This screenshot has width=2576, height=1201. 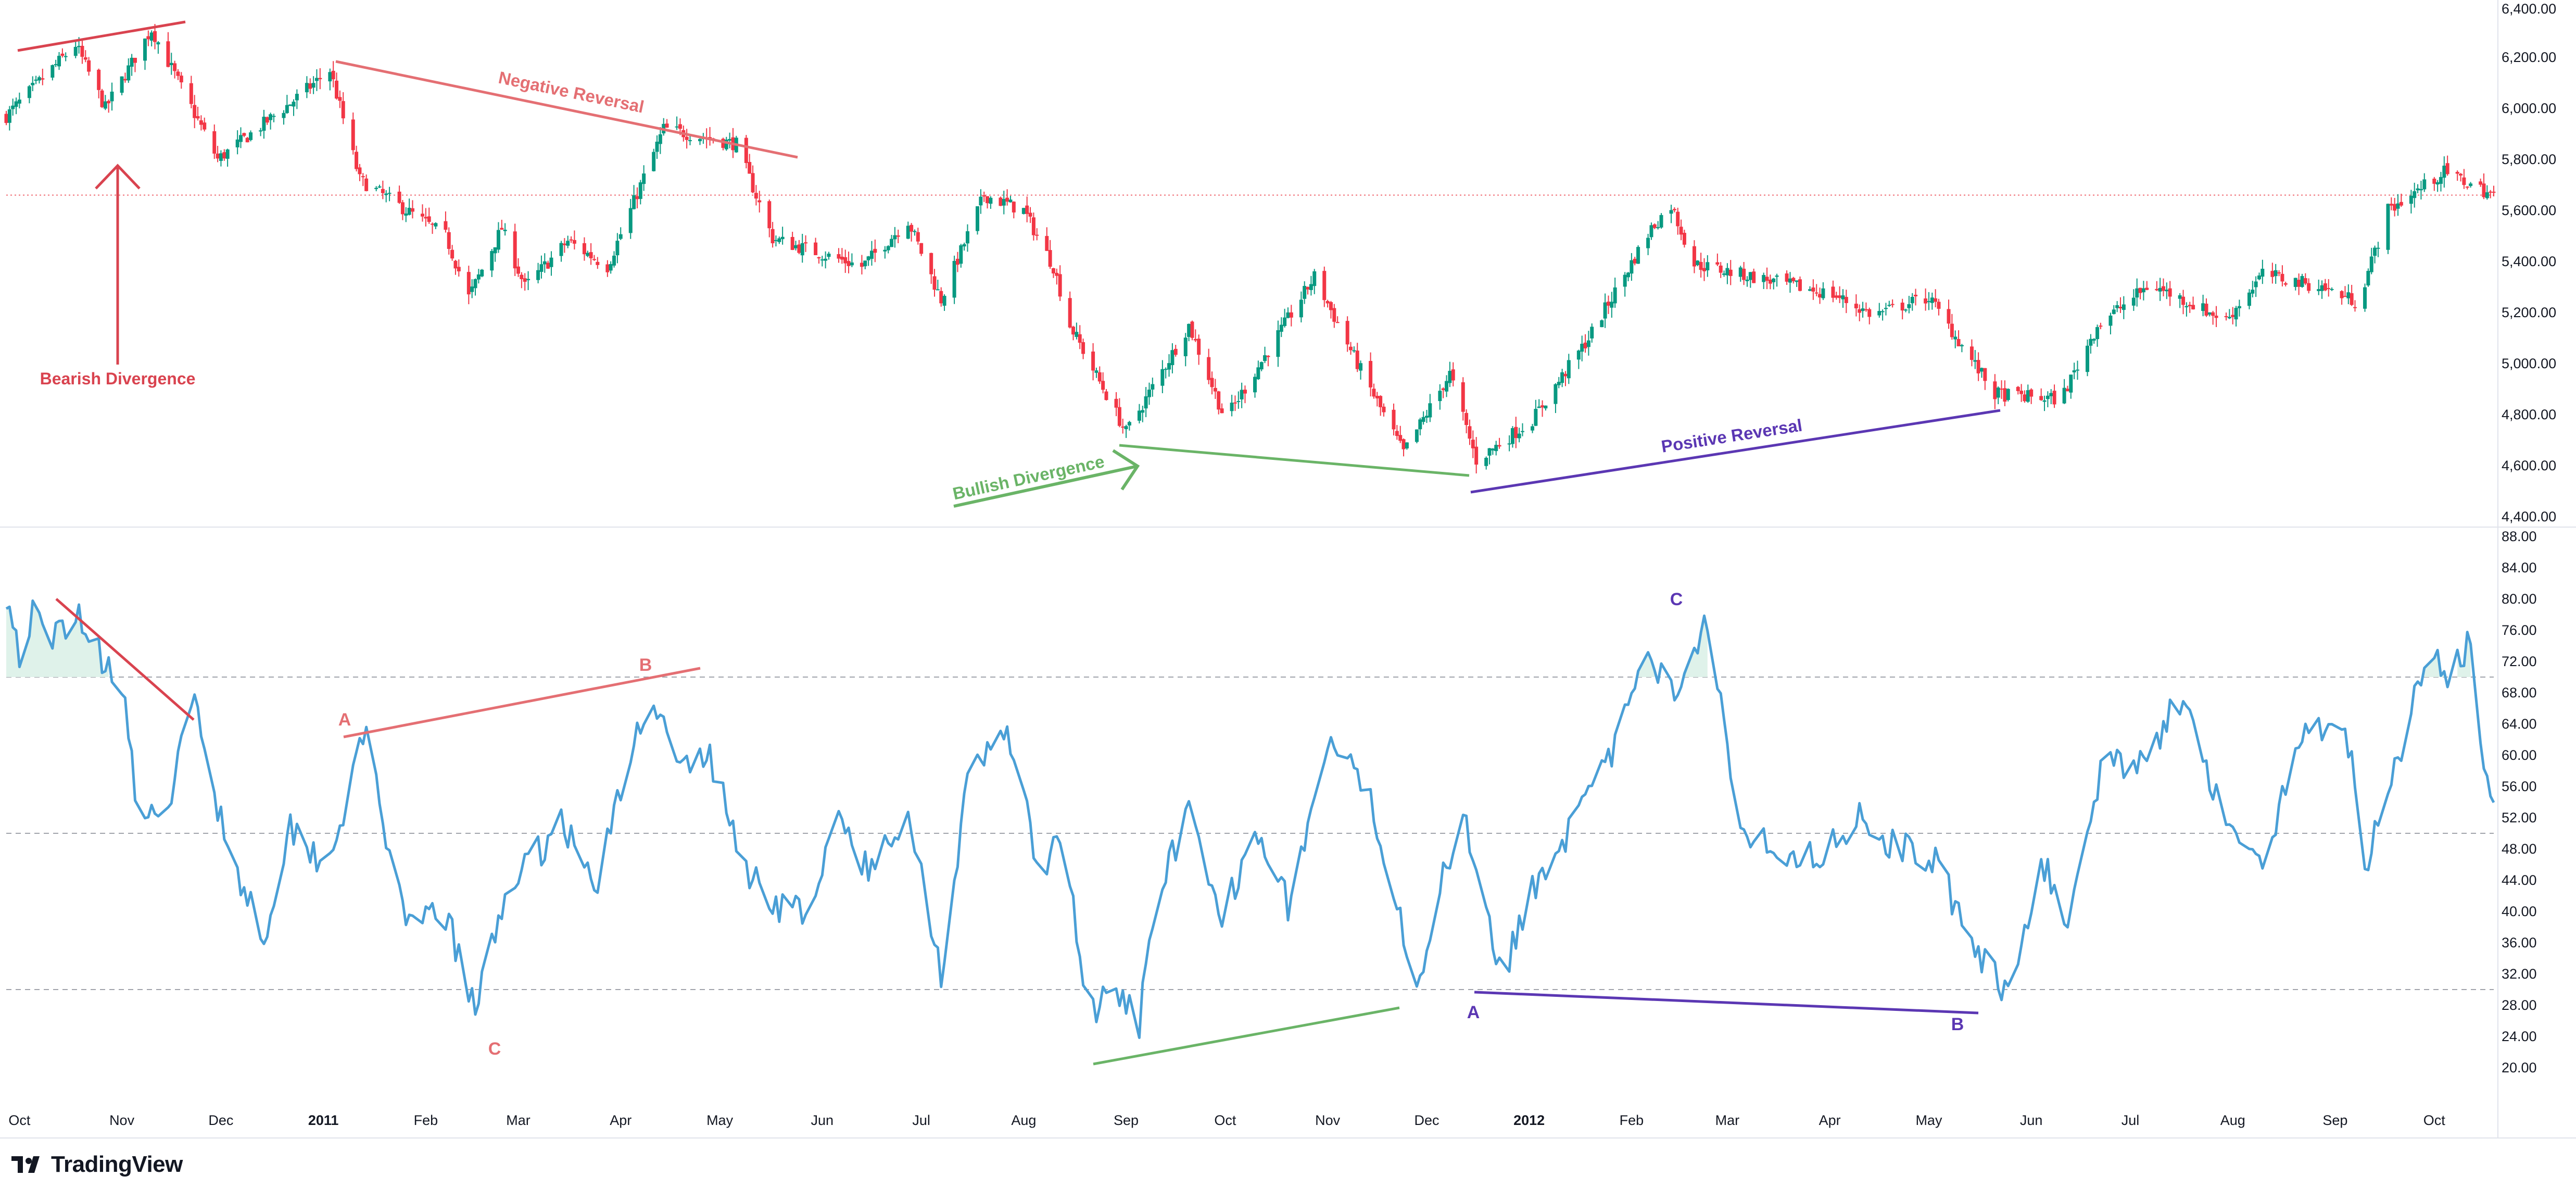 What do you see at coordinates (97, 1164) in the screenshot?
I see `tradingview-brand: TradingView` at bounding box center [97, 1164].